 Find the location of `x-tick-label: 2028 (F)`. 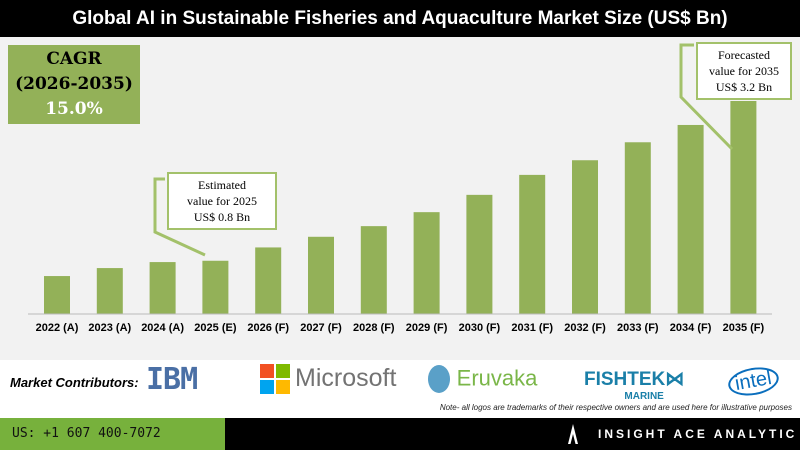

x-tick-label: 2028 (F) is located at coordinates (374, 328).